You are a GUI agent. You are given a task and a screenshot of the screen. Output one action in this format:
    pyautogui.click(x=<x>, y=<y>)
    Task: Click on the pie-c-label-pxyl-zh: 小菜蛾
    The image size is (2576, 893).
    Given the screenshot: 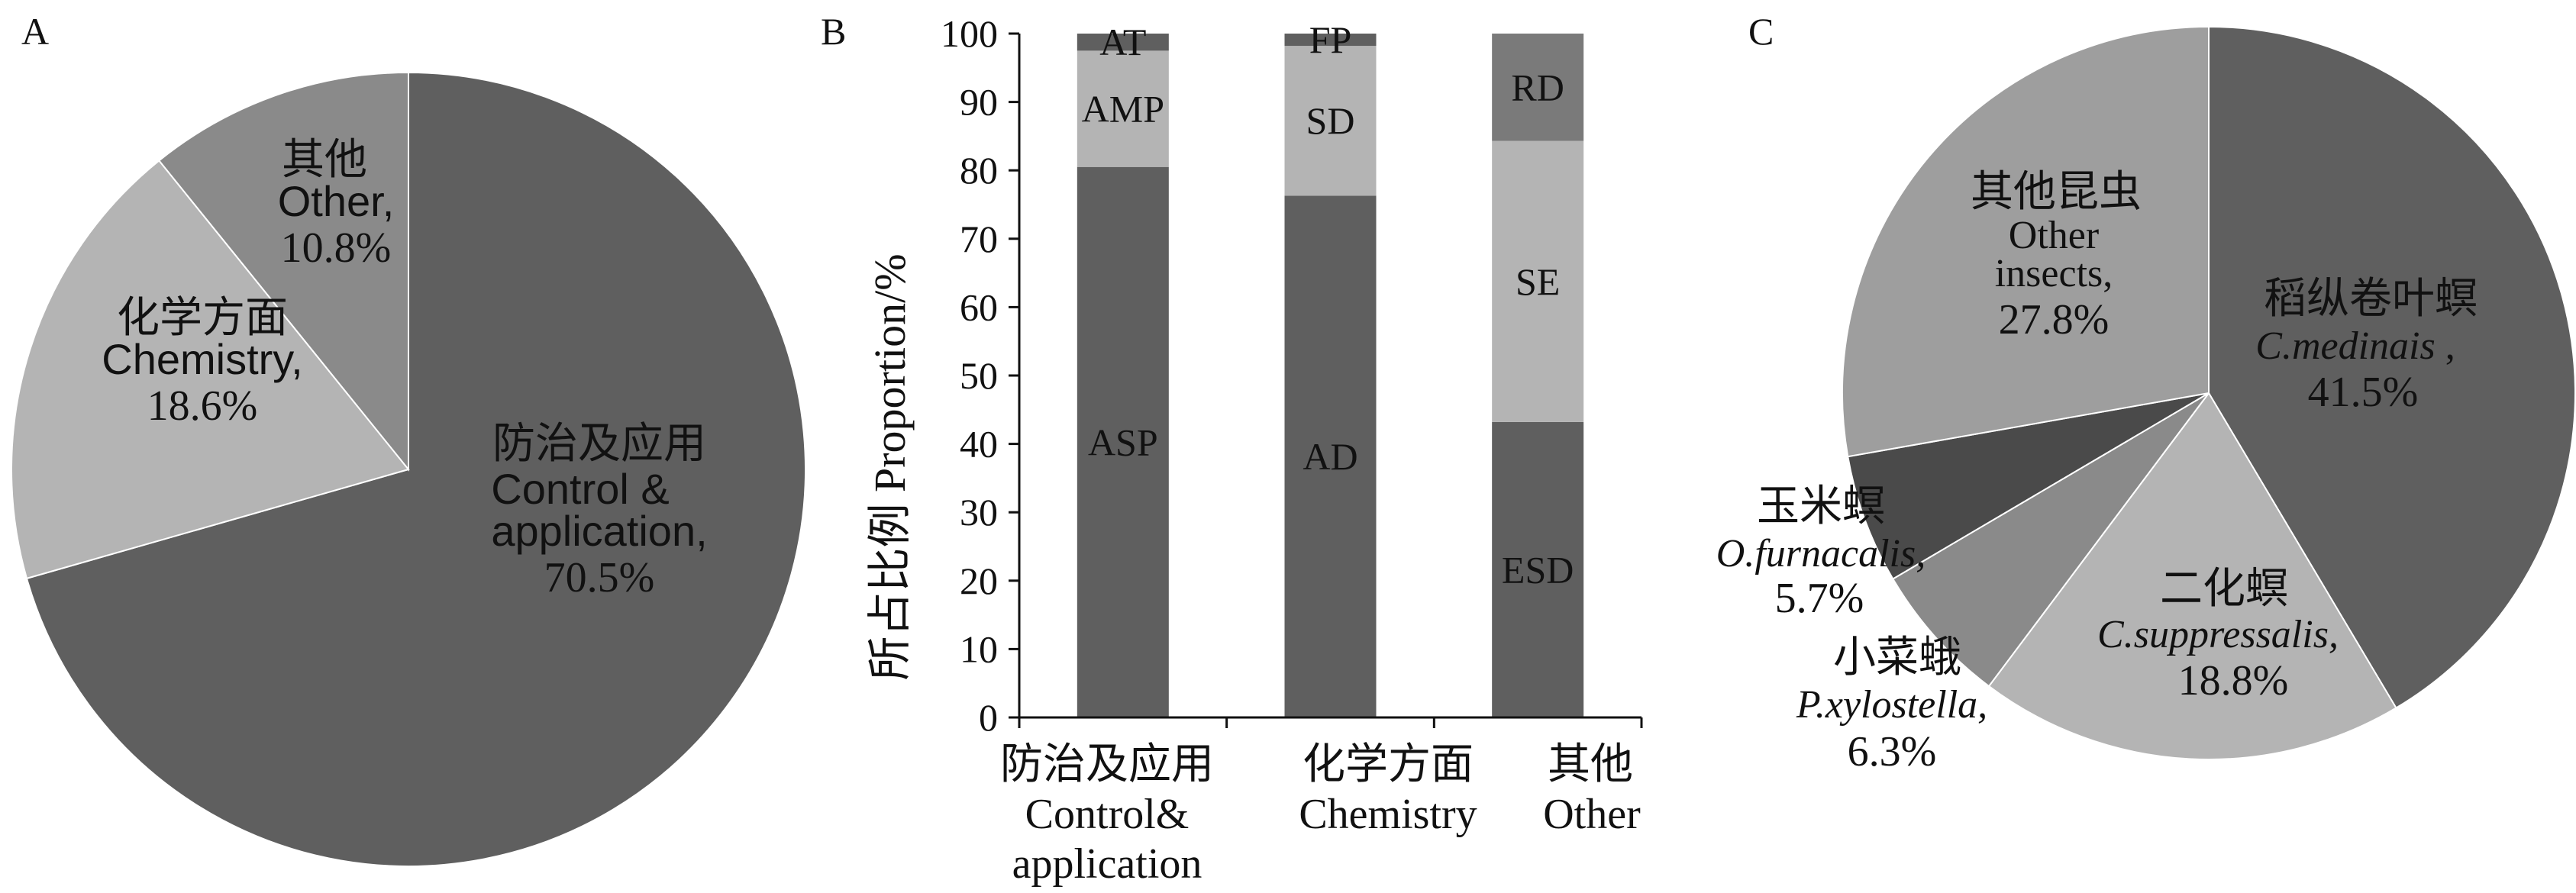 What is the action you would take?
    pyautogui.click(x=1897, y=658)
    